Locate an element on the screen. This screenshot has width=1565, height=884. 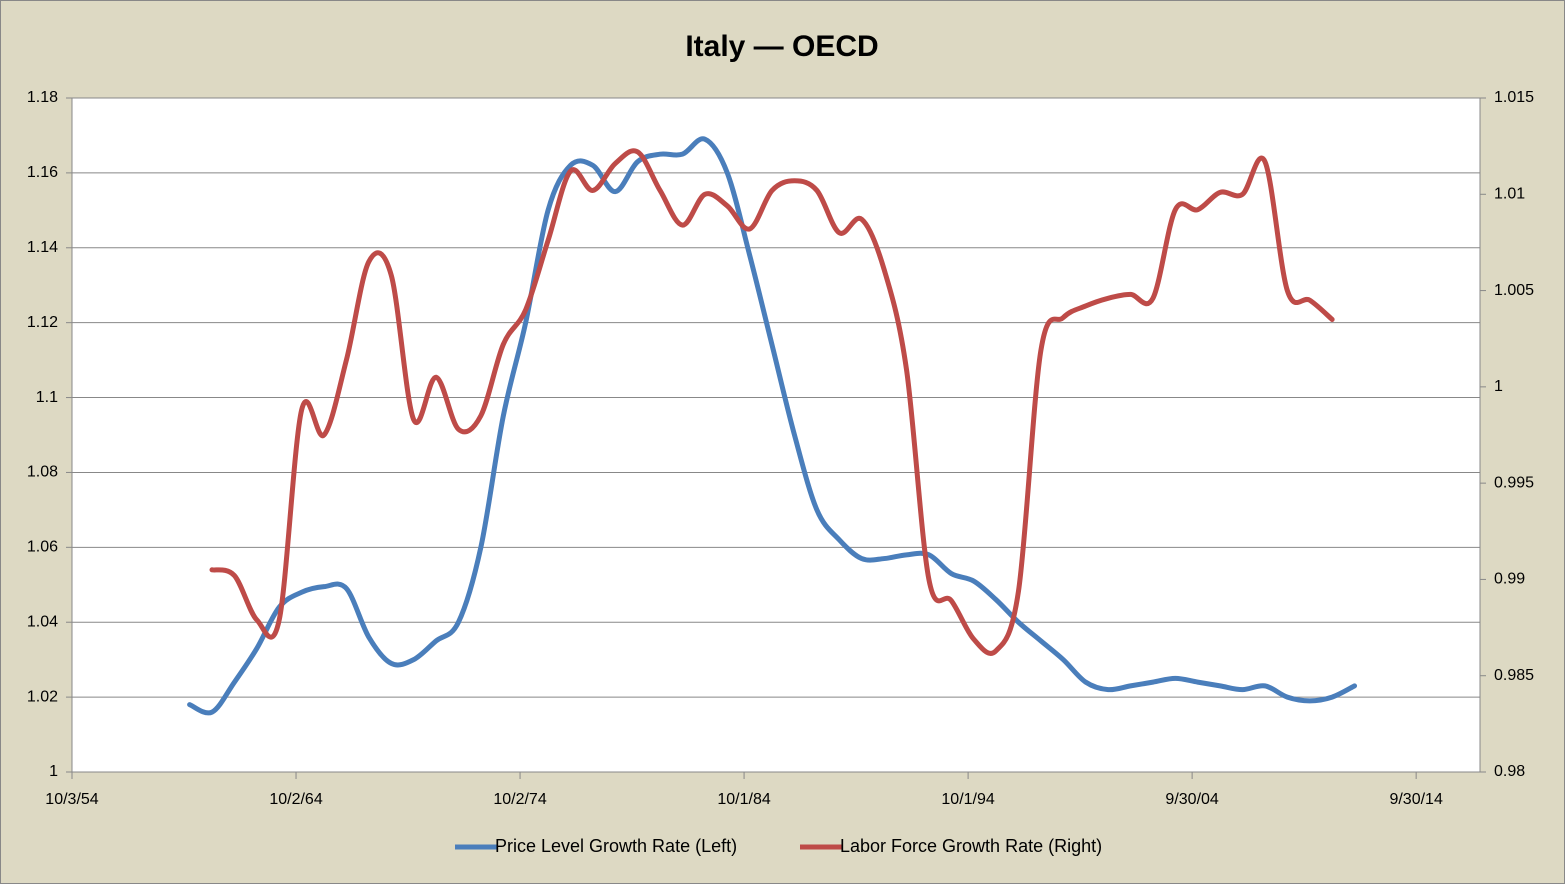
y-tick-label: 1.04 is located at coordinates (42, 621).